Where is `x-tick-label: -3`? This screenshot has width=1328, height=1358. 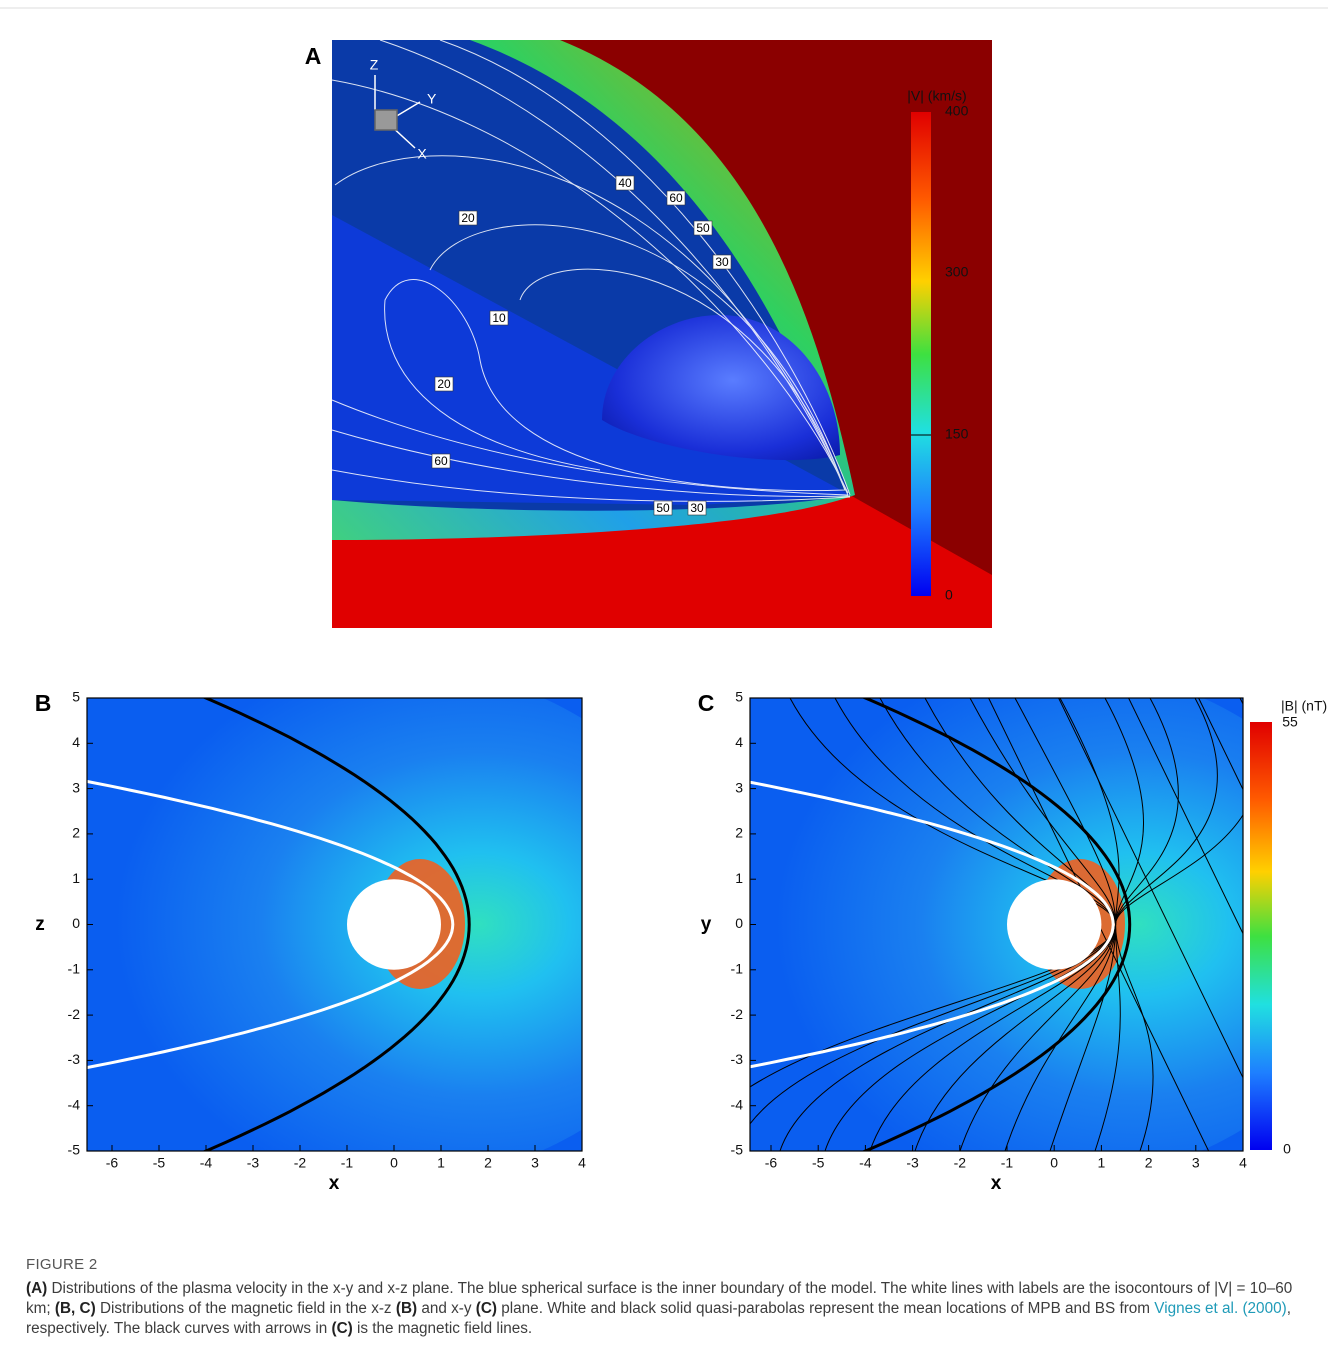
x-tick-label: -3 is located at coordinates (912, 1163).